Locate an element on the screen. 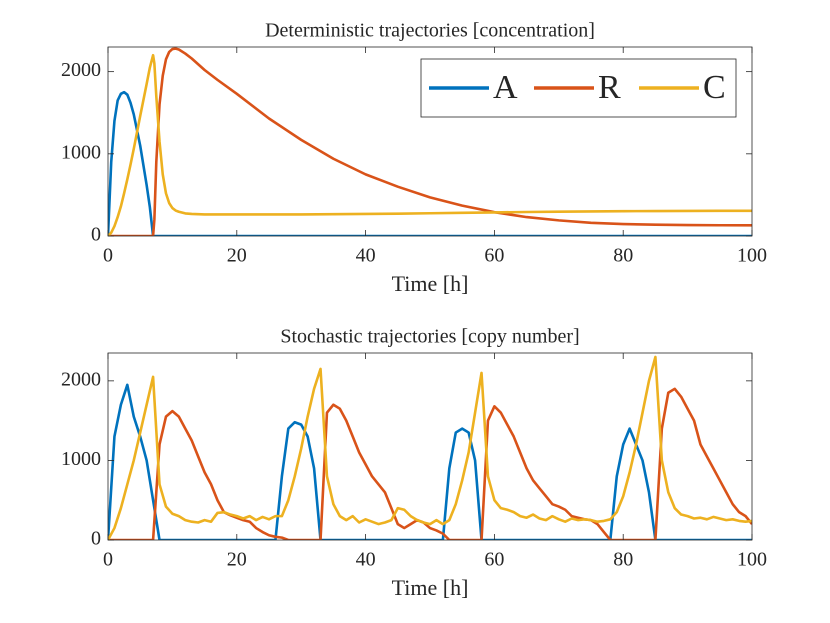 The image size is (830, 623). chart-title: Stochastic trajectories [copy number] is located at coordinates (429, 337).